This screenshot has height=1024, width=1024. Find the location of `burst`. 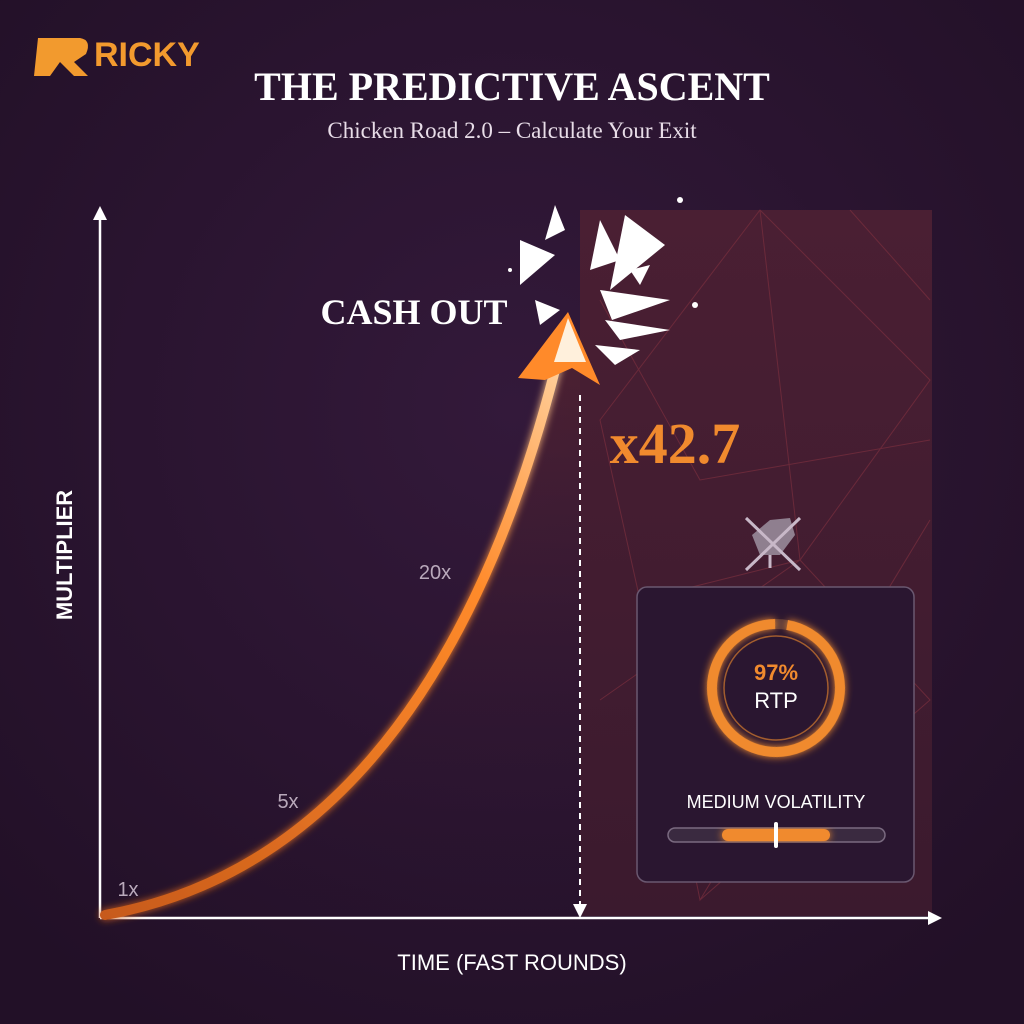

burst is located at coordinates (603, 281).